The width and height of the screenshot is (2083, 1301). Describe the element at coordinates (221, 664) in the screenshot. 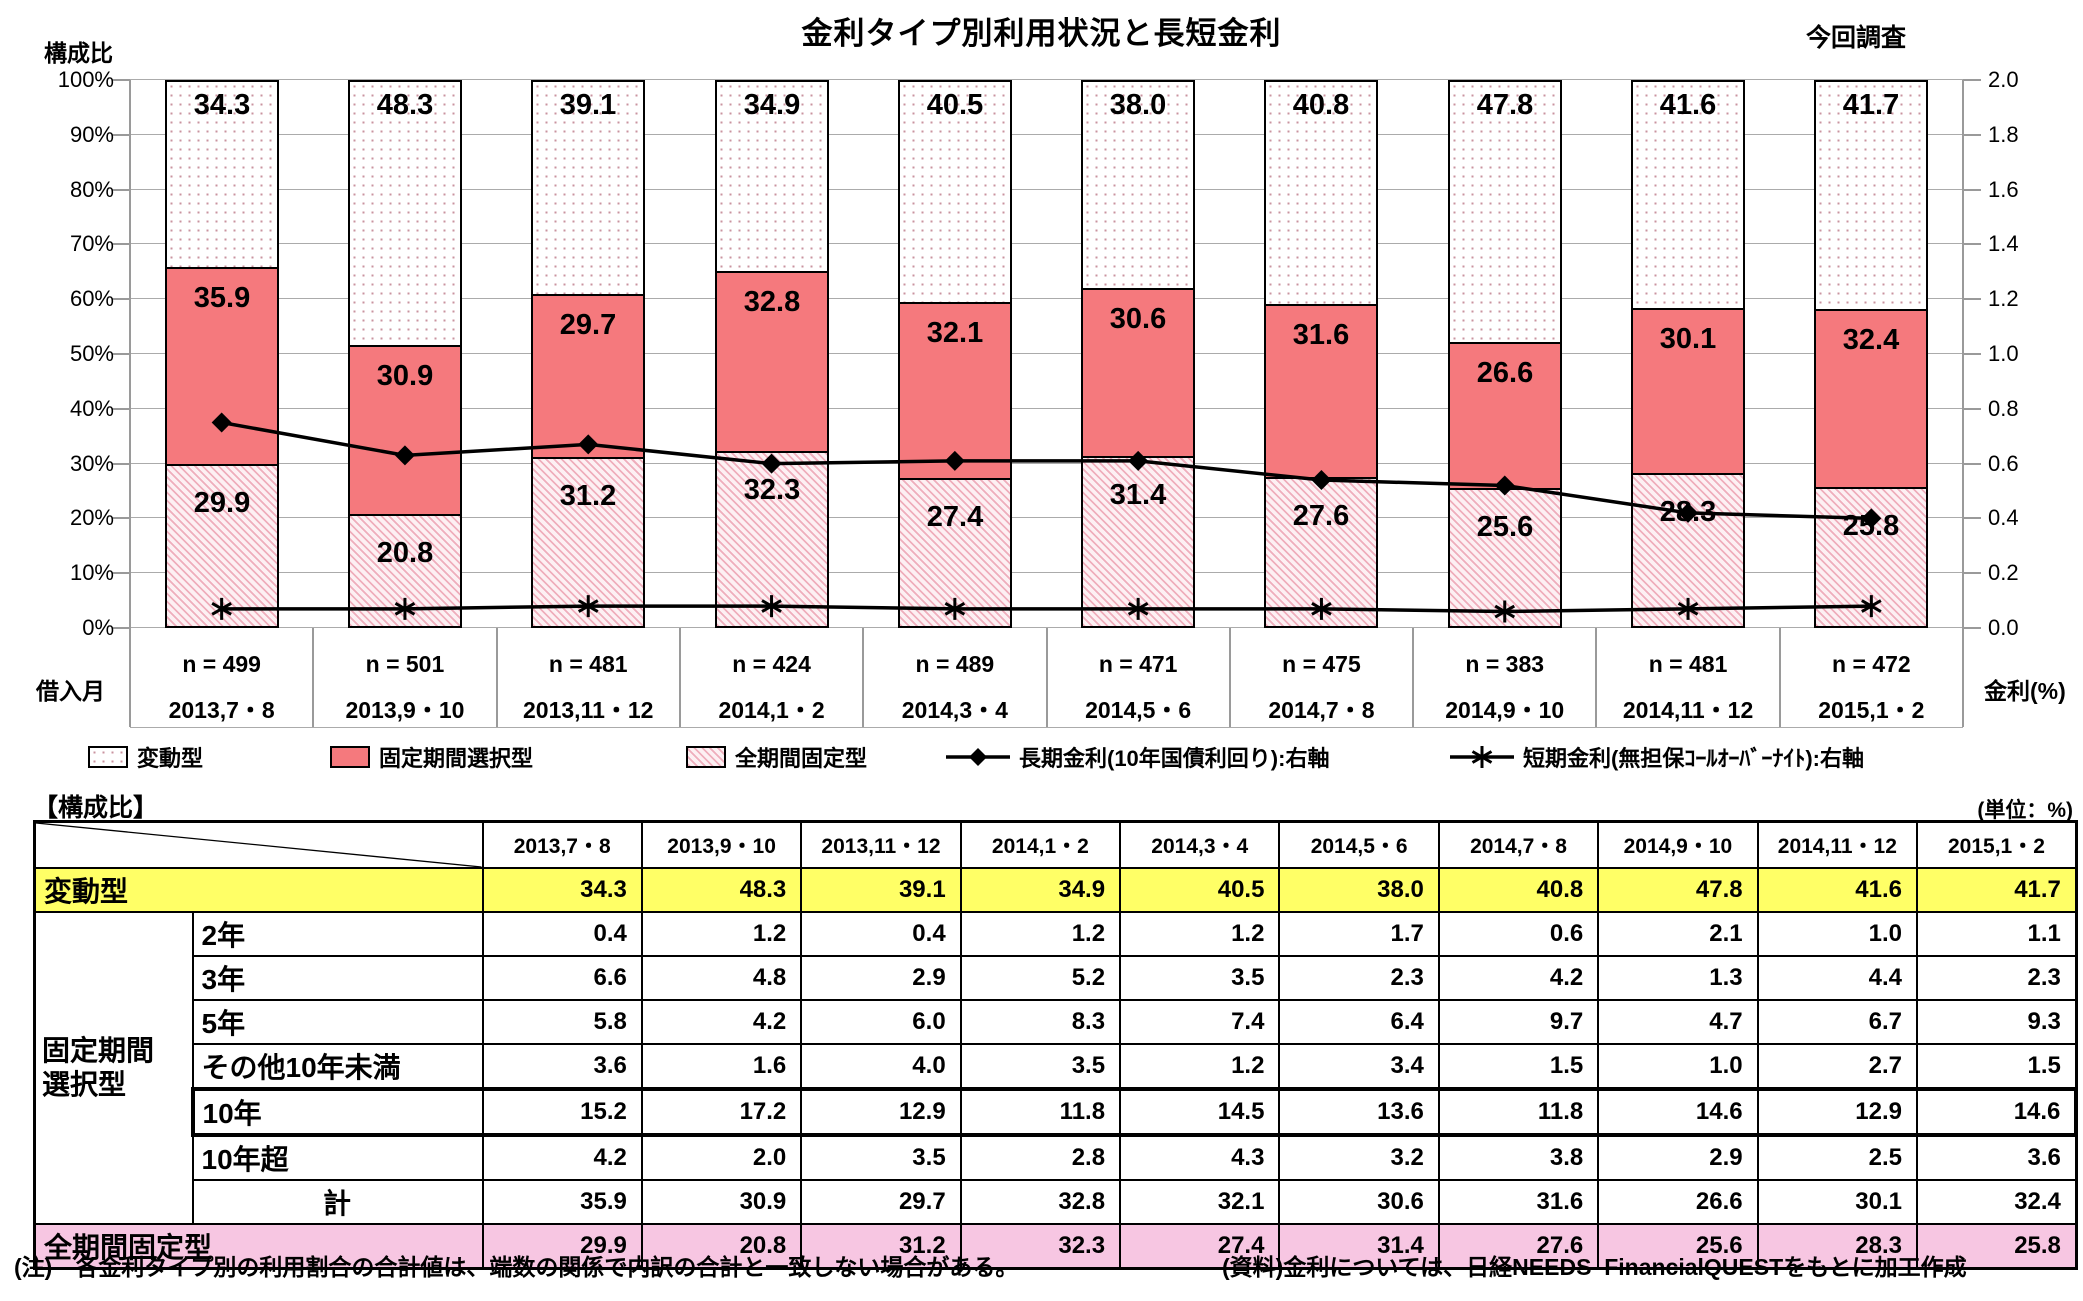

I see `sample-size-label: n = 499` at that location.